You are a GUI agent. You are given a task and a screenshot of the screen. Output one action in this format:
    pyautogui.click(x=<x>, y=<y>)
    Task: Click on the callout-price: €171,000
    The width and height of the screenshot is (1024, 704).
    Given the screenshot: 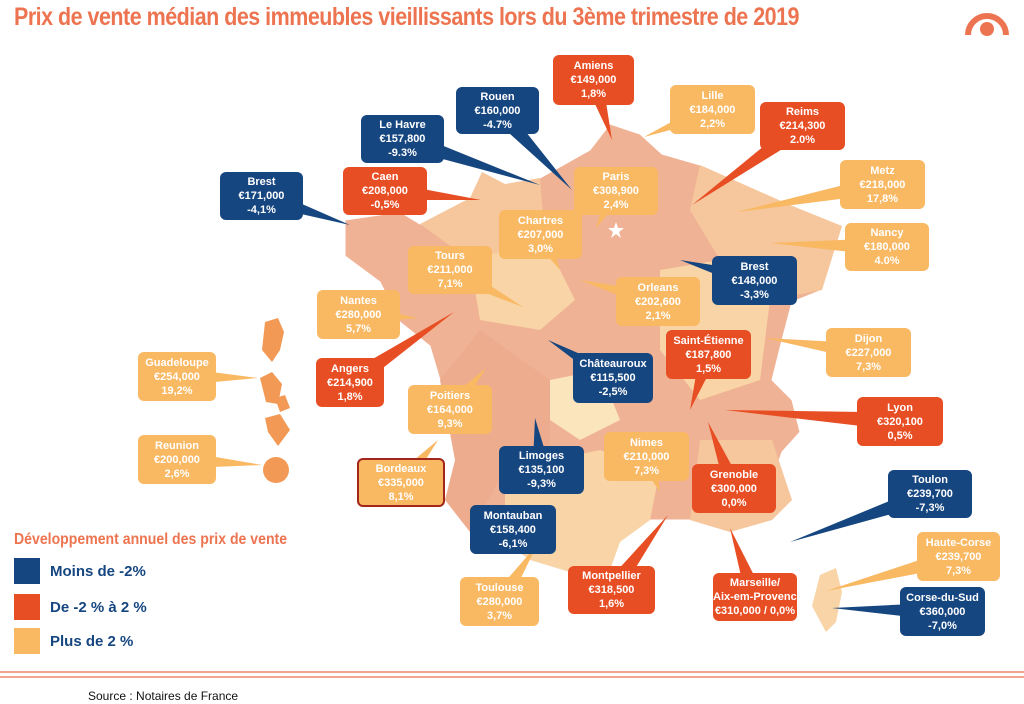 What is the action you would take?
    pyautogui.click(x=261, y=196)
    